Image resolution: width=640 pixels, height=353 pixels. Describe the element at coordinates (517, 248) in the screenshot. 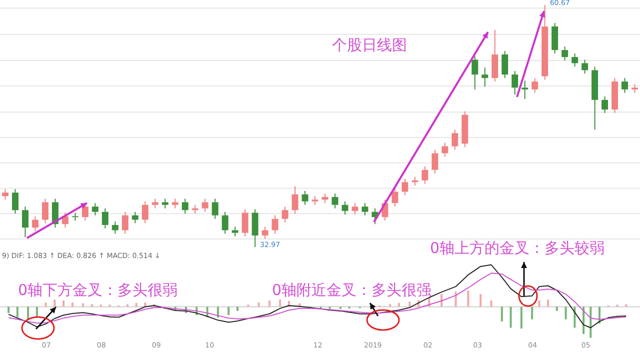

I see `annotation: 0轴上方的金叉：多头较弱` at that location.